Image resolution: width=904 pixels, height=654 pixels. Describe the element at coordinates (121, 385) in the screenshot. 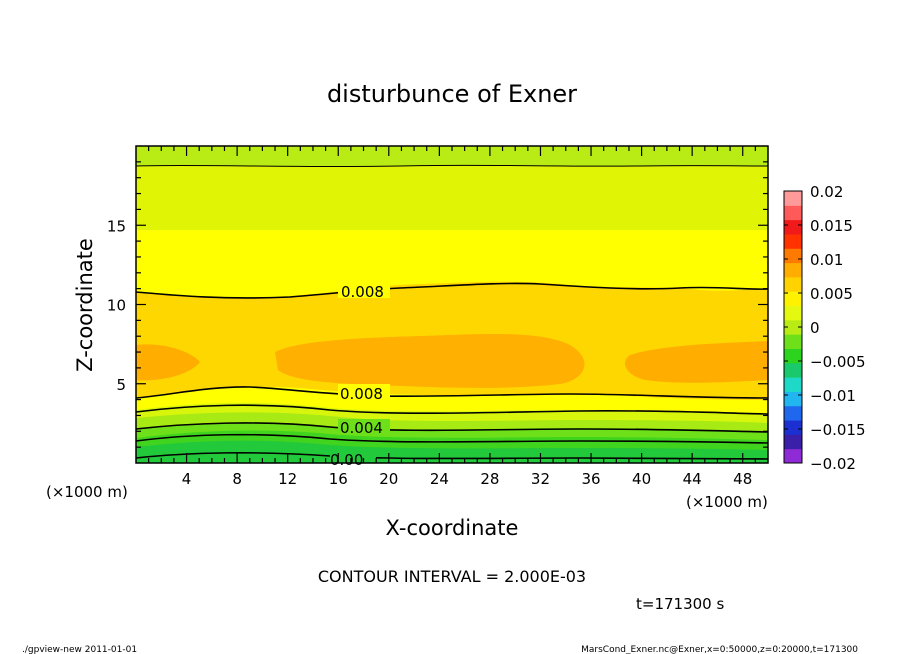

I see `z-tick-label: 5` at that location.